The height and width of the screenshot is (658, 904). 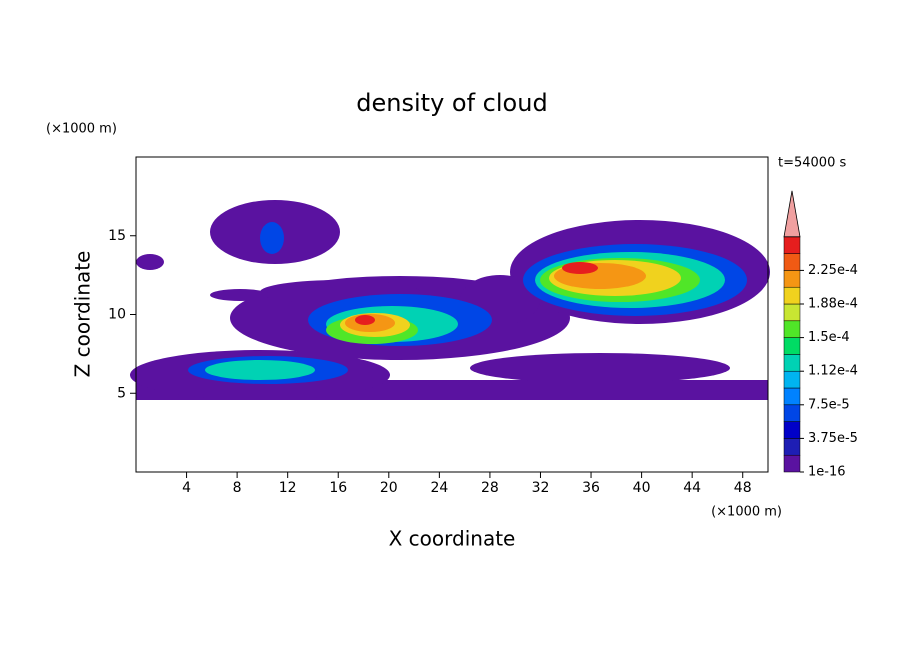 I want to click on x-tick-label: 36, so click(x=591, y=488).